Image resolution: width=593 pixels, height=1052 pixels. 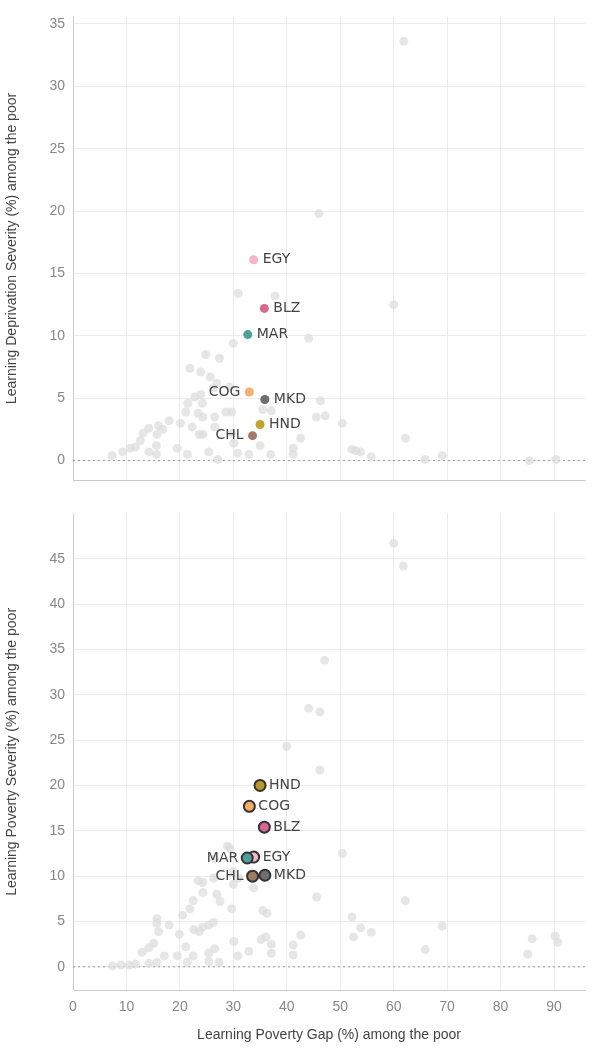 What do you see at coordinates (57, 602) in the screenshot?
I see `y-tick-label: 40` at bounding box center [57, 602].